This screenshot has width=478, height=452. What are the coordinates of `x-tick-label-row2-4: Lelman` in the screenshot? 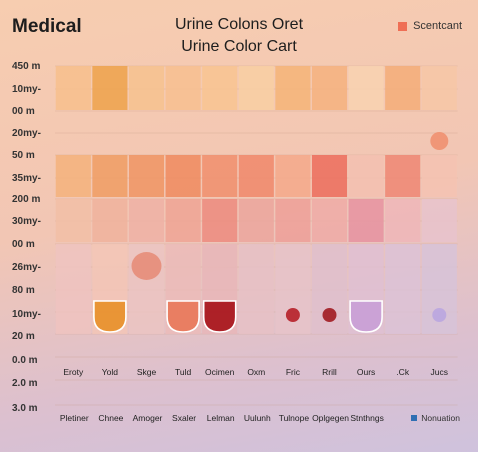 It's located at (221, 418).